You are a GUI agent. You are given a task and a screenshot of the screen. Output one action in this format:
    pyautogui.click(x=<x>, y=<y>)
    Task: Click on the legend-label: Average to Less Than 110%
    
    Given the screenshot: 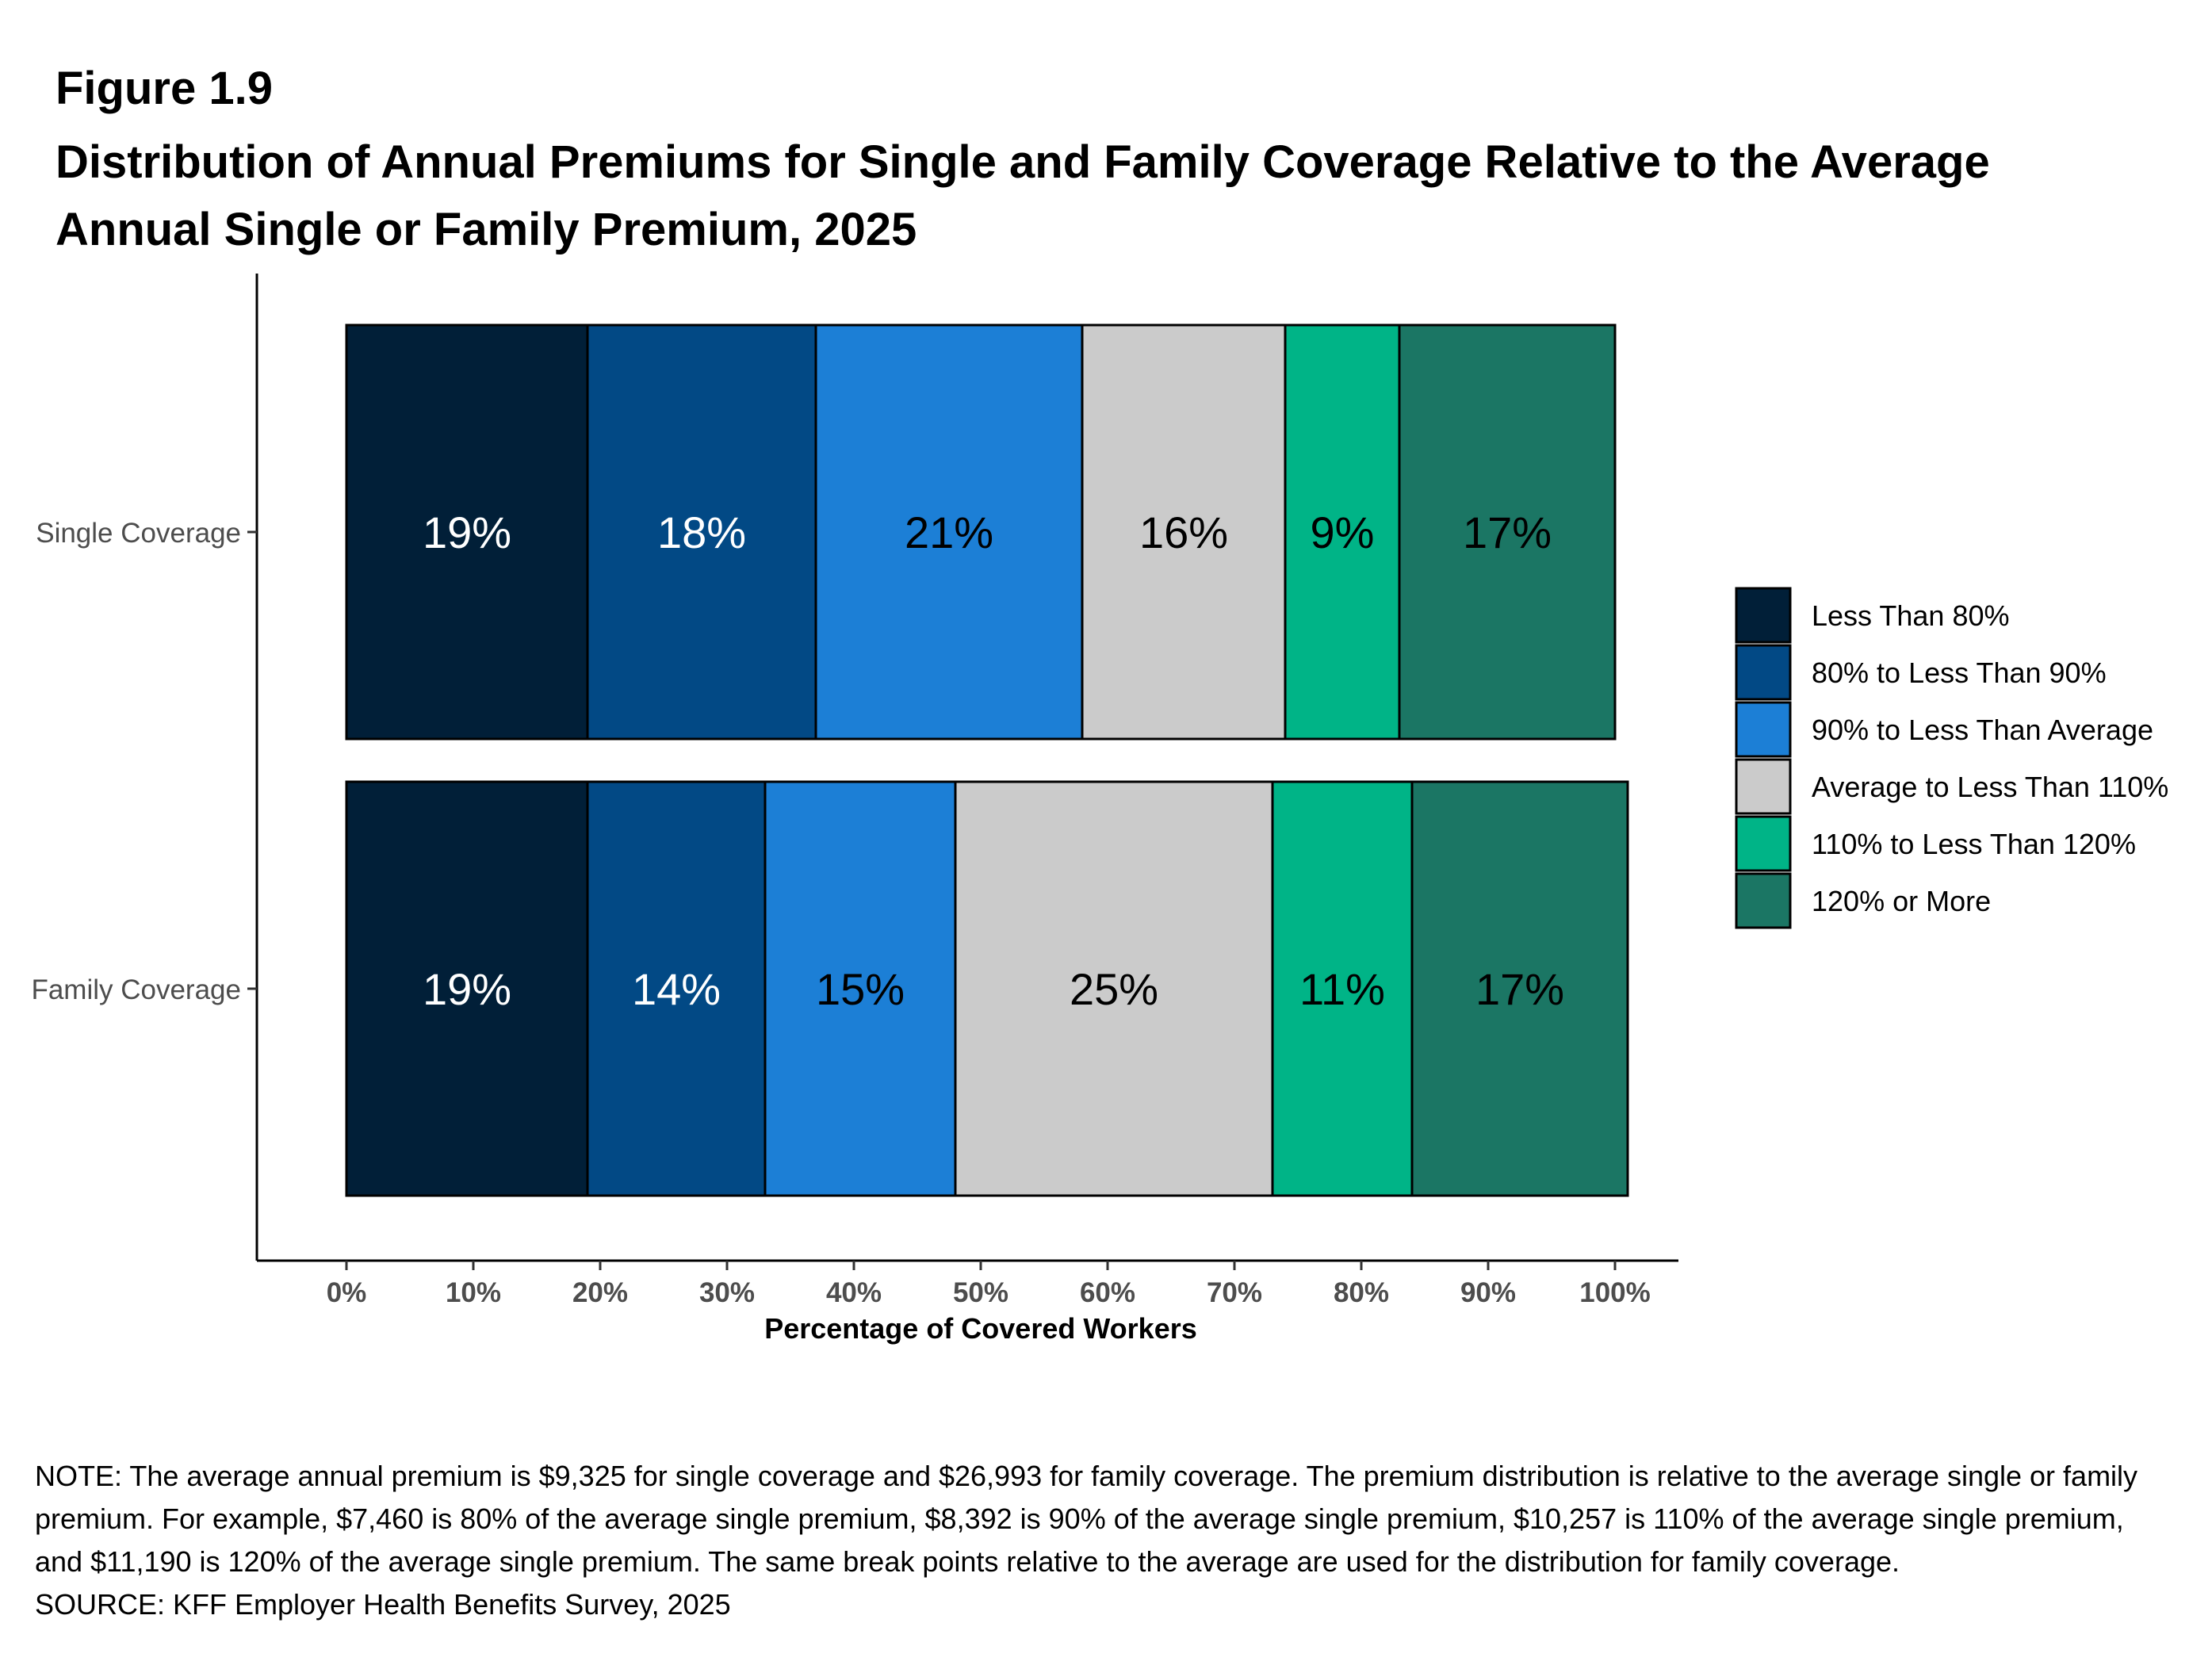 What is the action you would take?
    pyautogui.click(x=1990, y=787)
    